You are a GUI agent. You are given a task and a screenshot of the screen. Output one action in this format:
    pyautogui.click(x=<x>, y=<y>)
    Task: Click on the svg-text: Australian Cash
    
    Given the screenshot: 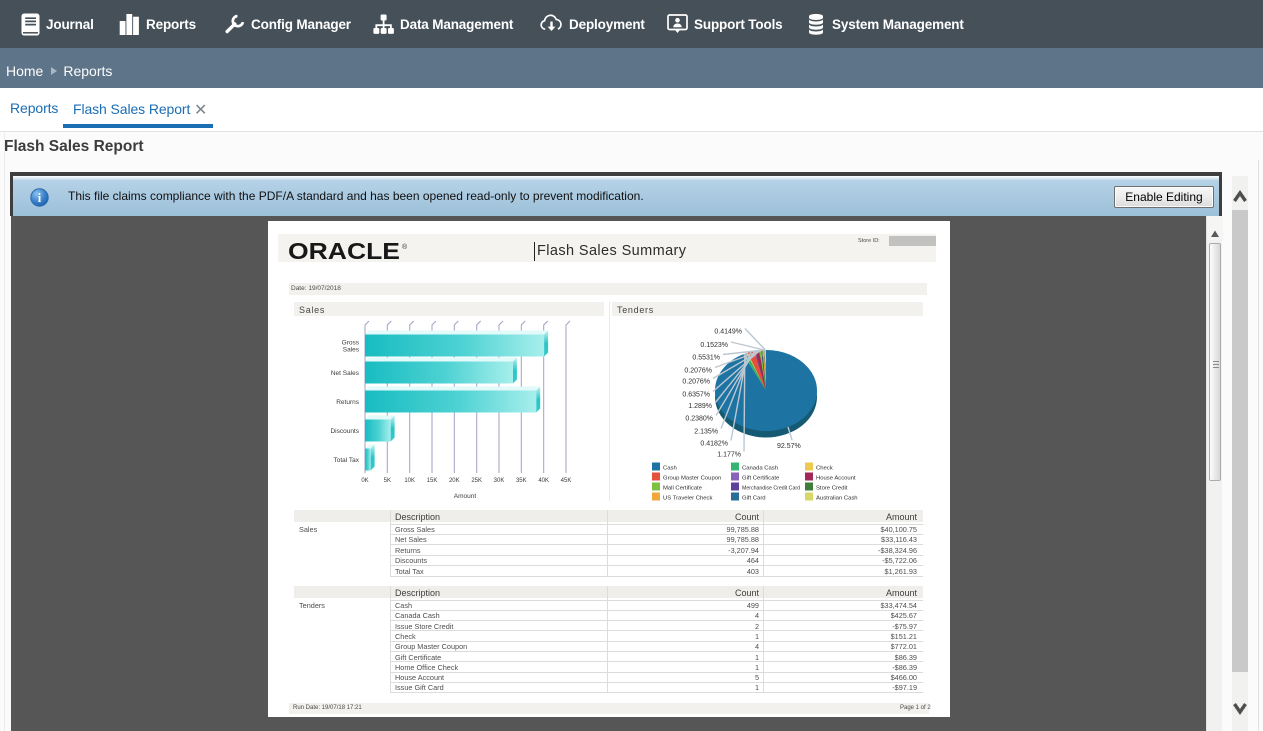 What is the action you would take?
    pyautogui.click(x=837, y=499)
    